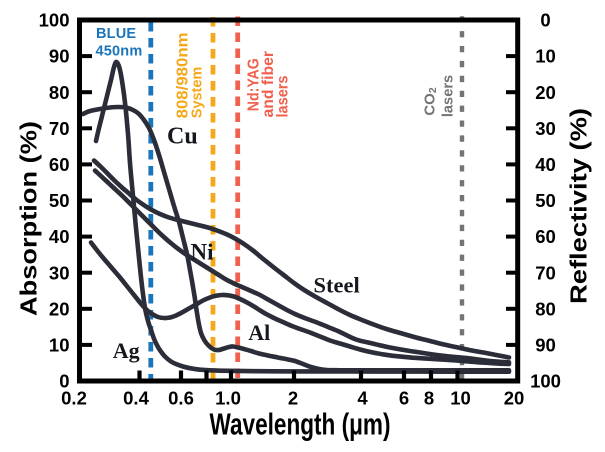  What do you see at coordinates (126, 350) in the screenshot?
I see `svg-text: Ag` at bounding box center [126, 350].